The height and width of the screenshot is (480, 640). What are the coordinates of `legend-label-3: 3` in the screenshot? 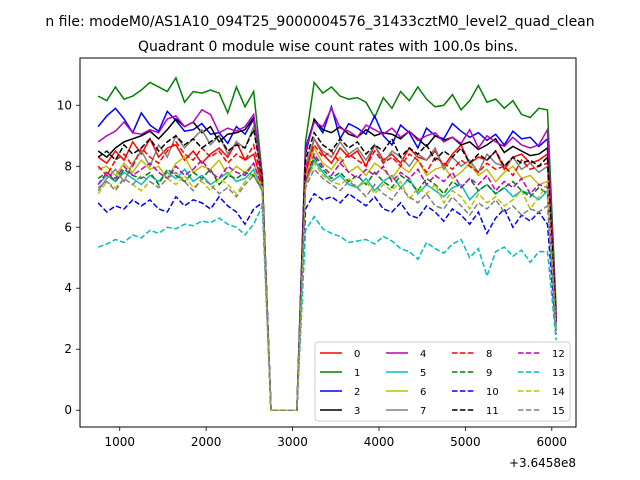 It's located at (357, 411).